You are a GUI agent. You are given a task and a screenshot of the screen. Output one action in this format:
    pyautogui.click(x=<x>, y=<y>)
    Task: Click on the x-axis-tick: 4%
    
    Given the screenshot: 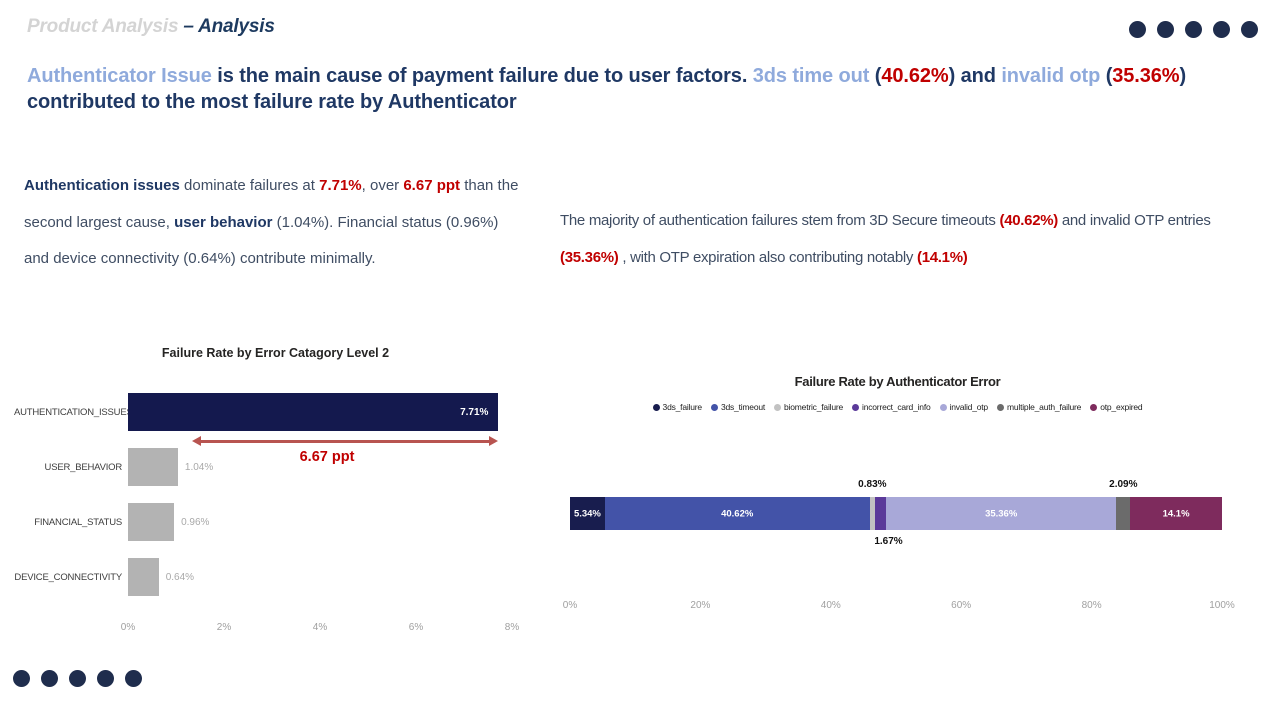 What is the action you would take?
    pyautogui.click(x=320, y=627)
    